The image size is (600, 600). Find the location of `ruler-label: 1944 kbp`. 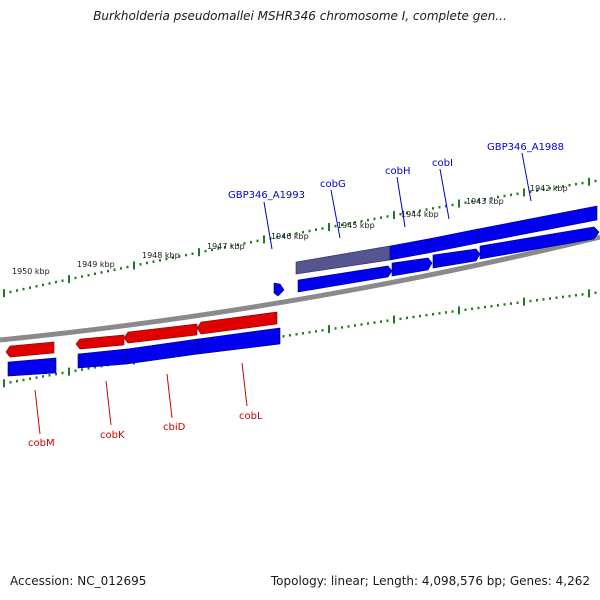

ruler-label: 1944 kbp is located at coordinates (420, 214).